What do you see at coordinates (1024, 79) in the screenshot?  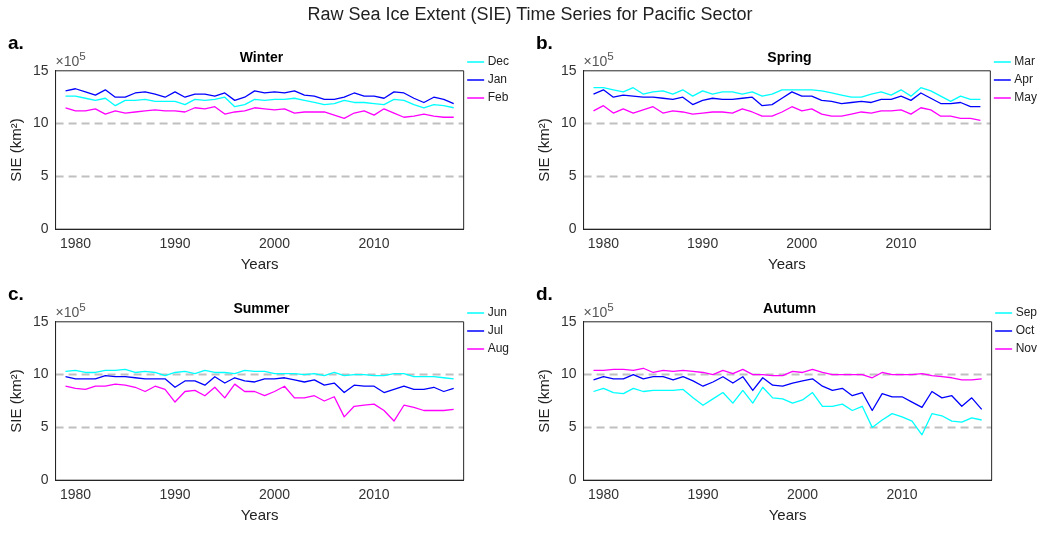 I see `legend-label: Apr` at bounding box center [1024, 79].